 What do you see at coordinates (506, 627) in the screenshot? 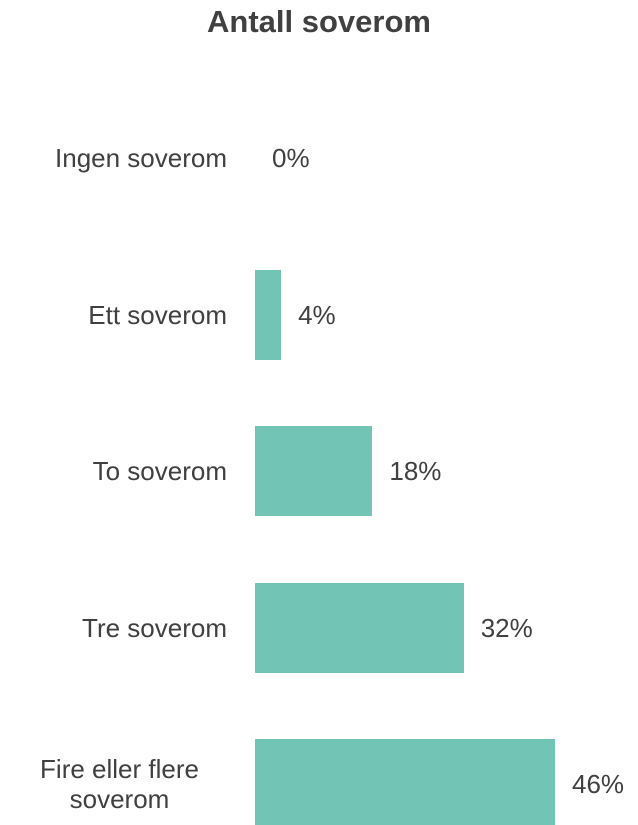
I see `data-label: 32%` at bounding box center [506, 627].